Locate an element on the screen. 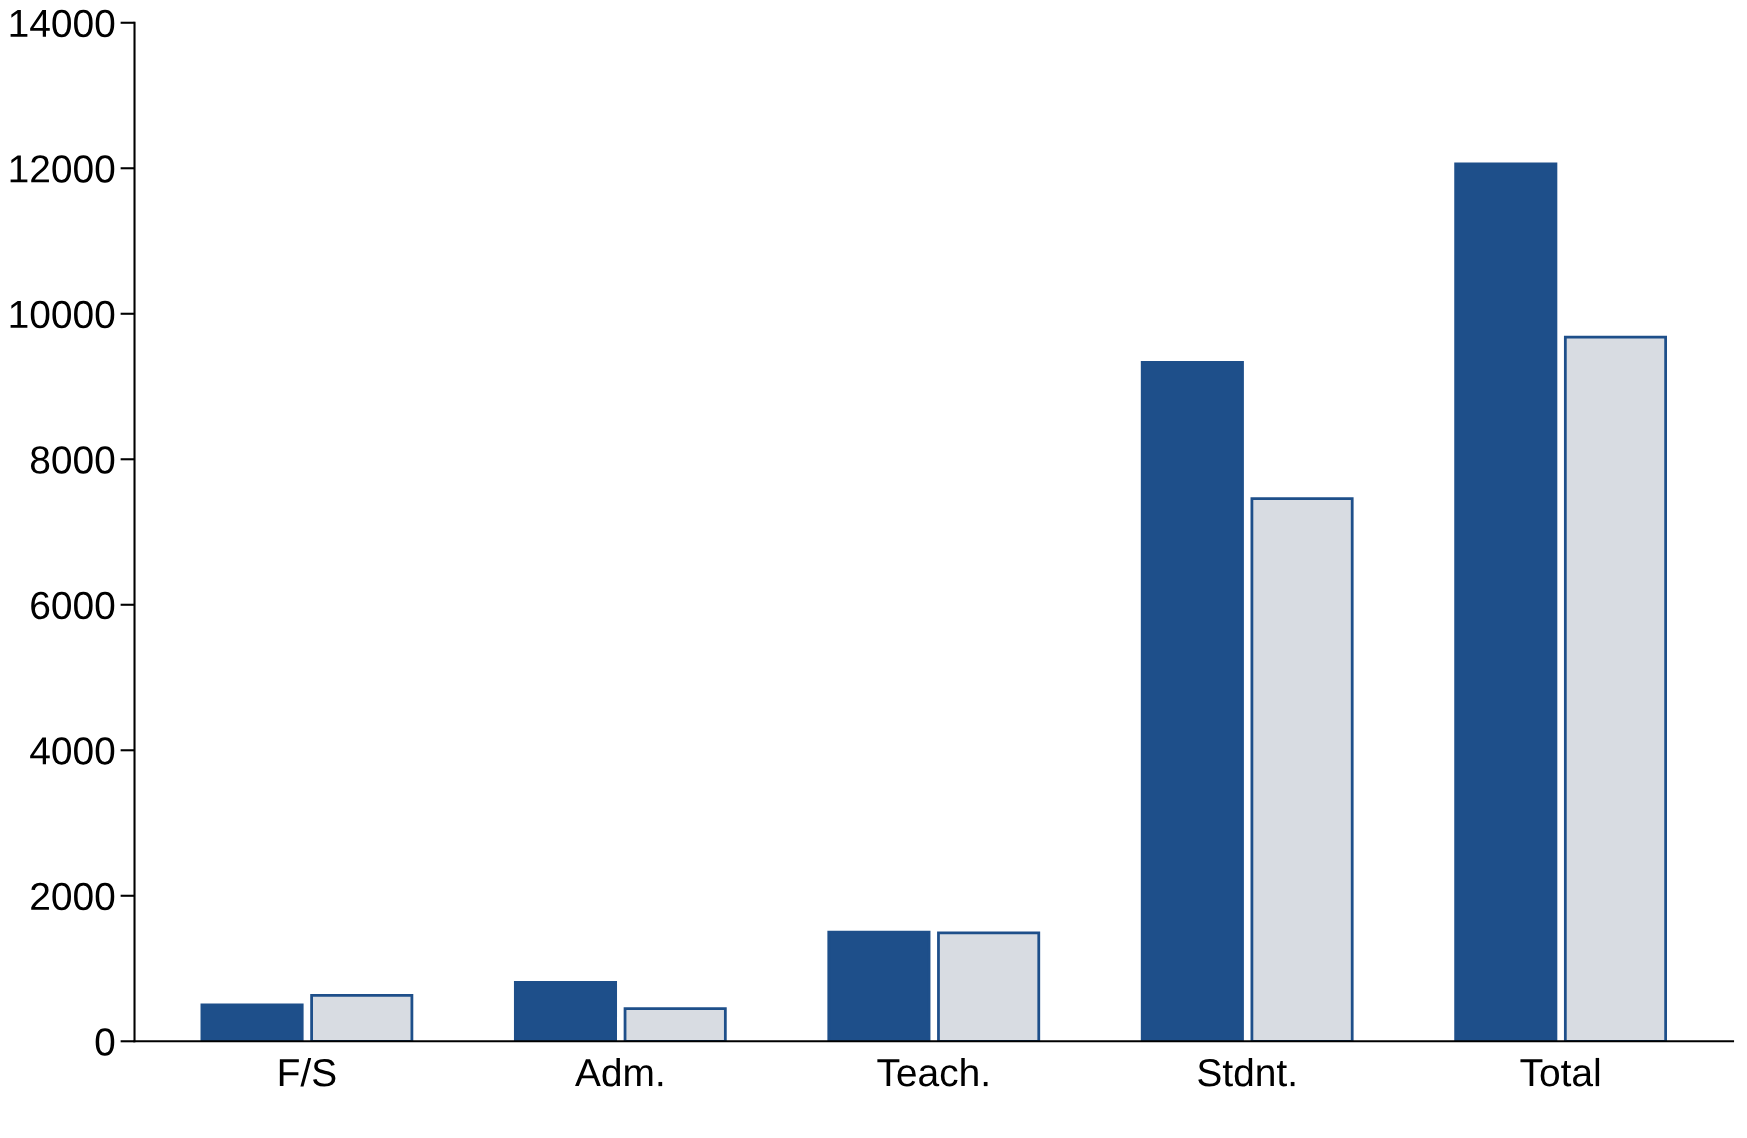 The width and height of the screenshot is (1747, 1138). y-tick-label: 12000 is located at coordinates (62, 169).